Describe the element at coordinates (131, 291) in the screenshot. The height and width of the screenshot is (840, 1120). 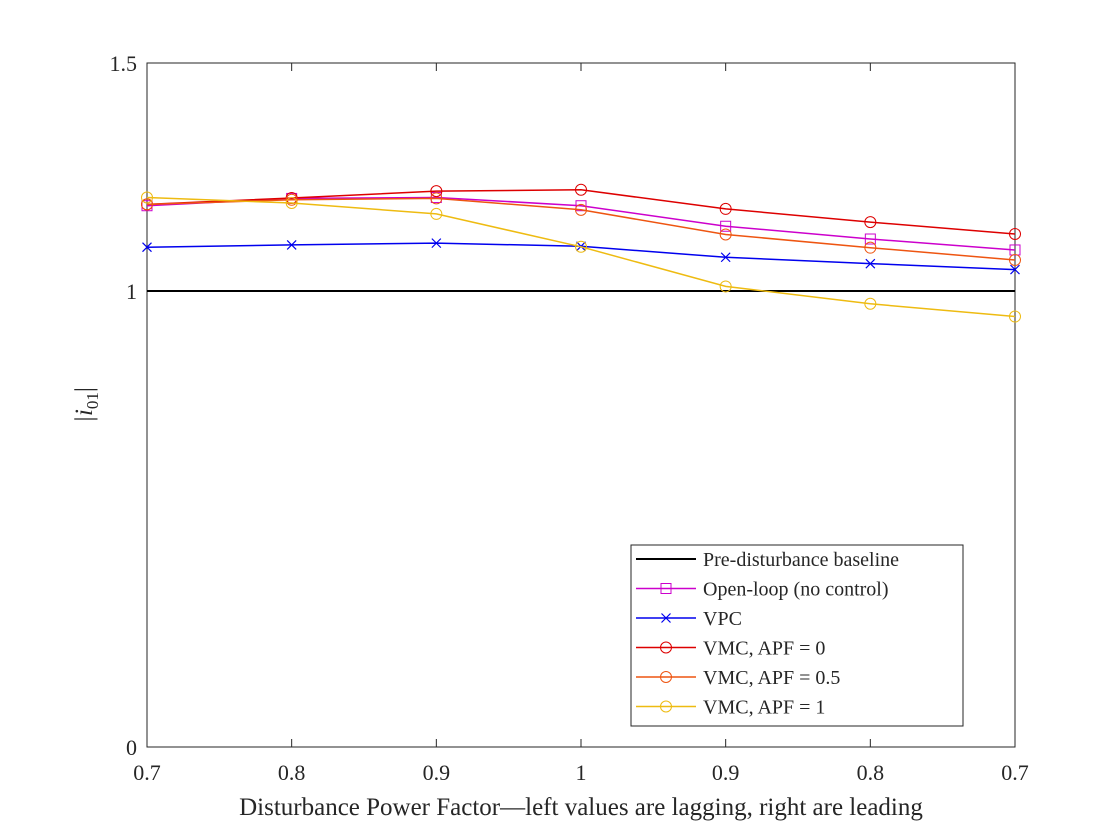
I see `y-tick-label: 1` at that location.